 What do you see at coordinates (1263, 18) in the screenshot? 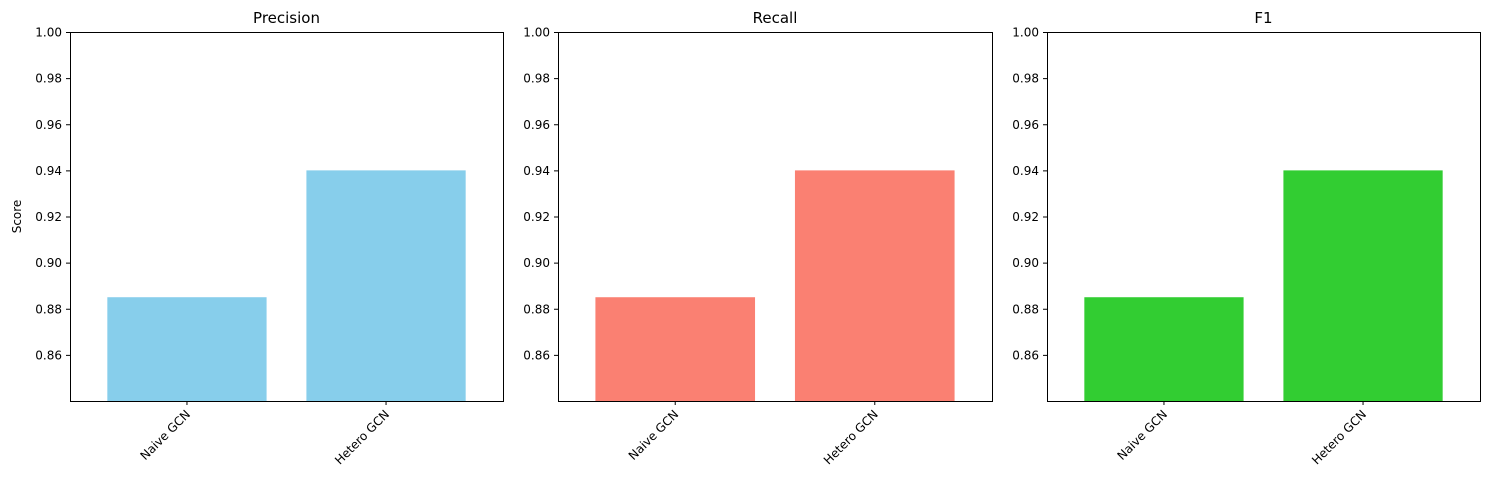
I see `panel-title: F1` at bounding box center [1263, 18].